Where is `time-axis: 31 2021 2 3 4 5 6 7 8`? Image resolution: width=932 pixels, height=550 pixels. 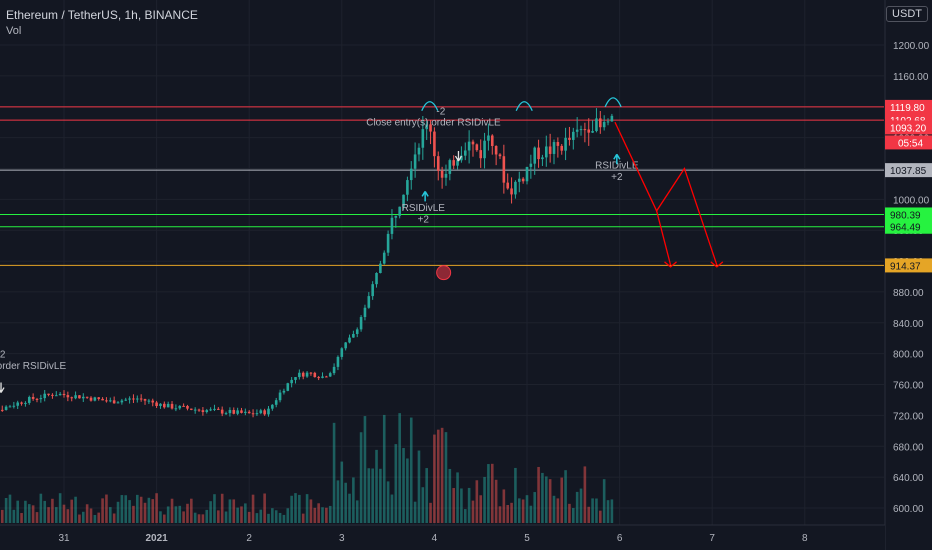
time-axis: 31 2021 2 3 4 5 6 7 8 is located at coordinates (442, 537).